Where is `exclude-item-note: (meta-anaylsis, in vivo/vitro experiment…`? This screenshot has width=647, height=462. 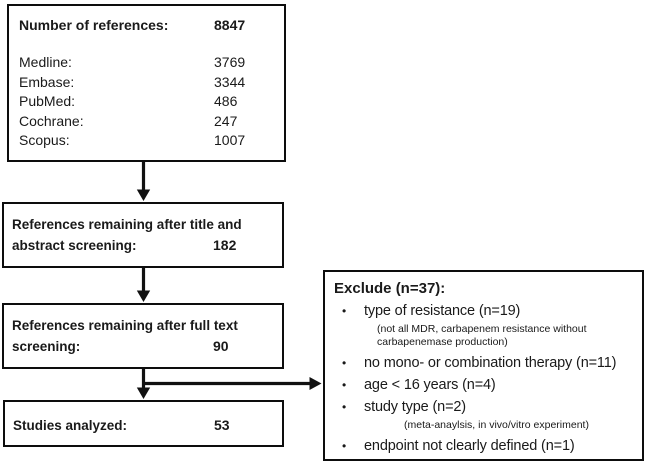 exclude-item-note: (meta-anaylsis, in vivo/vitro experiment… is located at coordinates (496, 425).